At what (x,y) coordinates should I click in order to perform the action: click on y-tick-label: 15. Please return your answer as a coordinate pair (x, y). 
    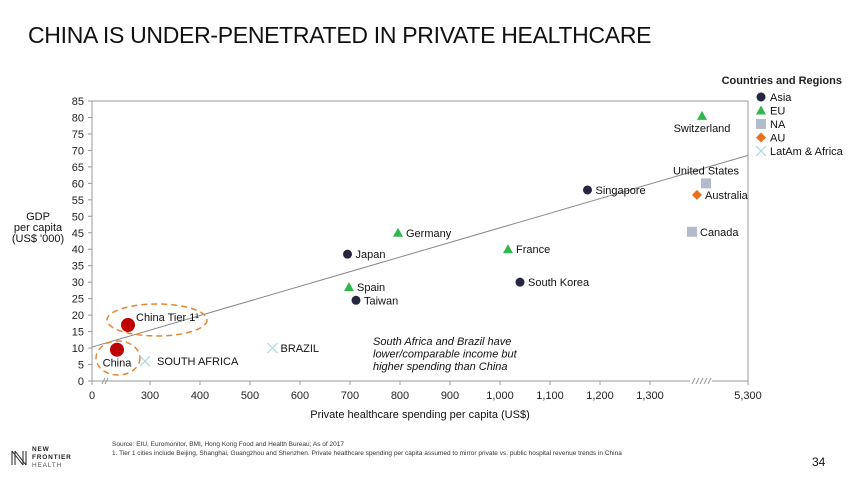
    Looking at the image, I should click on (78, 333).